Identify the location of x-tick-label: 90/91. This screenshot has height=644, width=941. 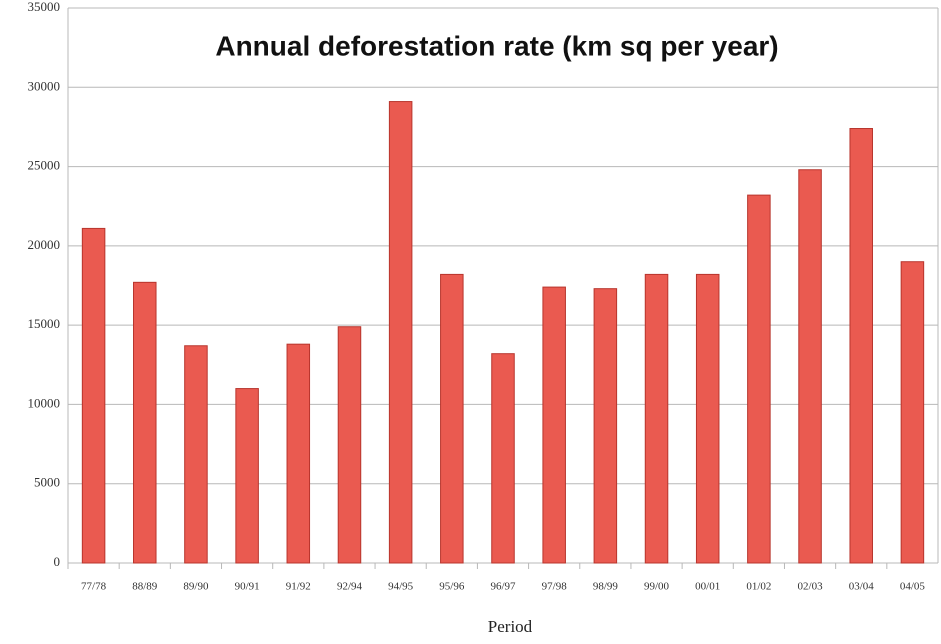
(247, 587).